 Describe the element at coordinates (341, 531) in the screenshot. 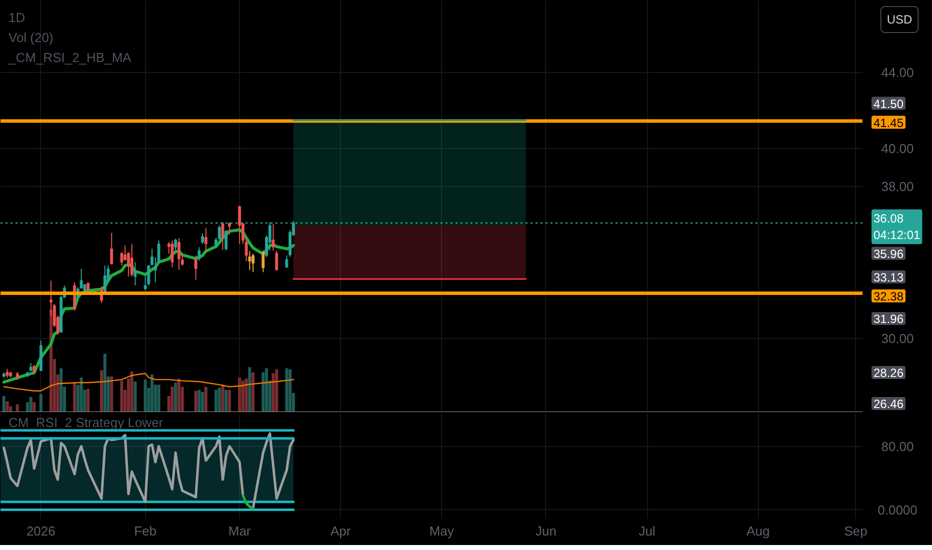

I see `x-tick-label: Apr` at that location.